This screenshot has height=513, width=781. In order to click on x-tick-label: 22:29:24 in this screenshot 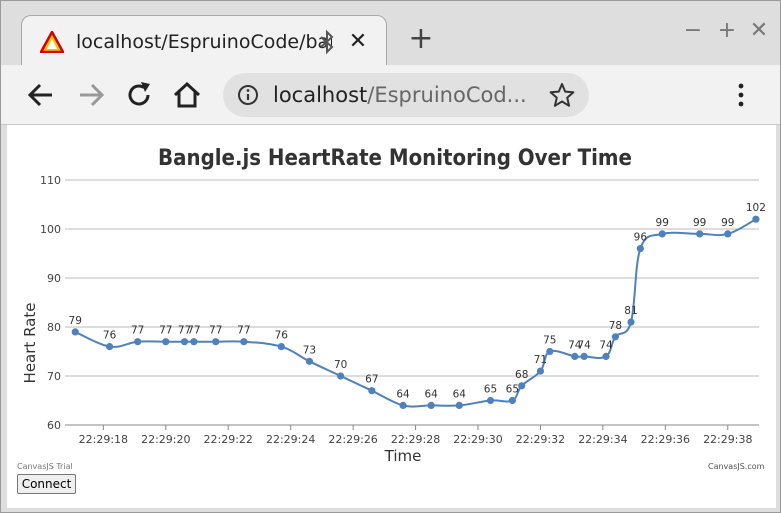, I will do `click(290, 439)`.